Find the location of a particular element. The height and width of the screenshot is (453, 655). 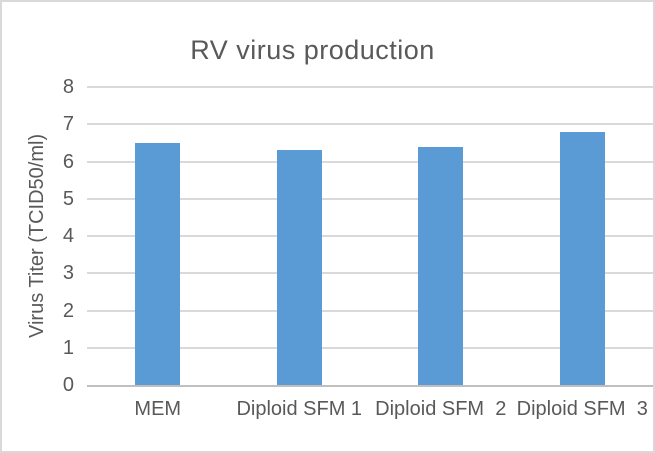

x-axis-label: MEM is located at coordinates (158, 409).